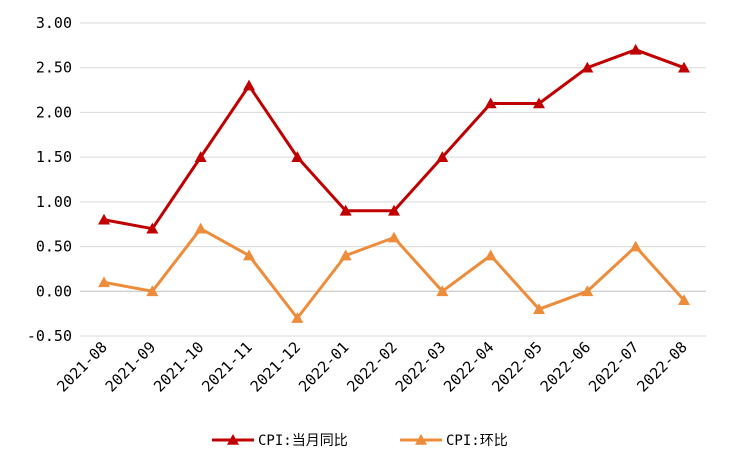 Image resolution: width=747 pixels, height=460 pixels. What do you see at coordinates (516, 366) in the screenshot?
I see `x-tick-label: 2022-05` at bounding box center [516, 366].